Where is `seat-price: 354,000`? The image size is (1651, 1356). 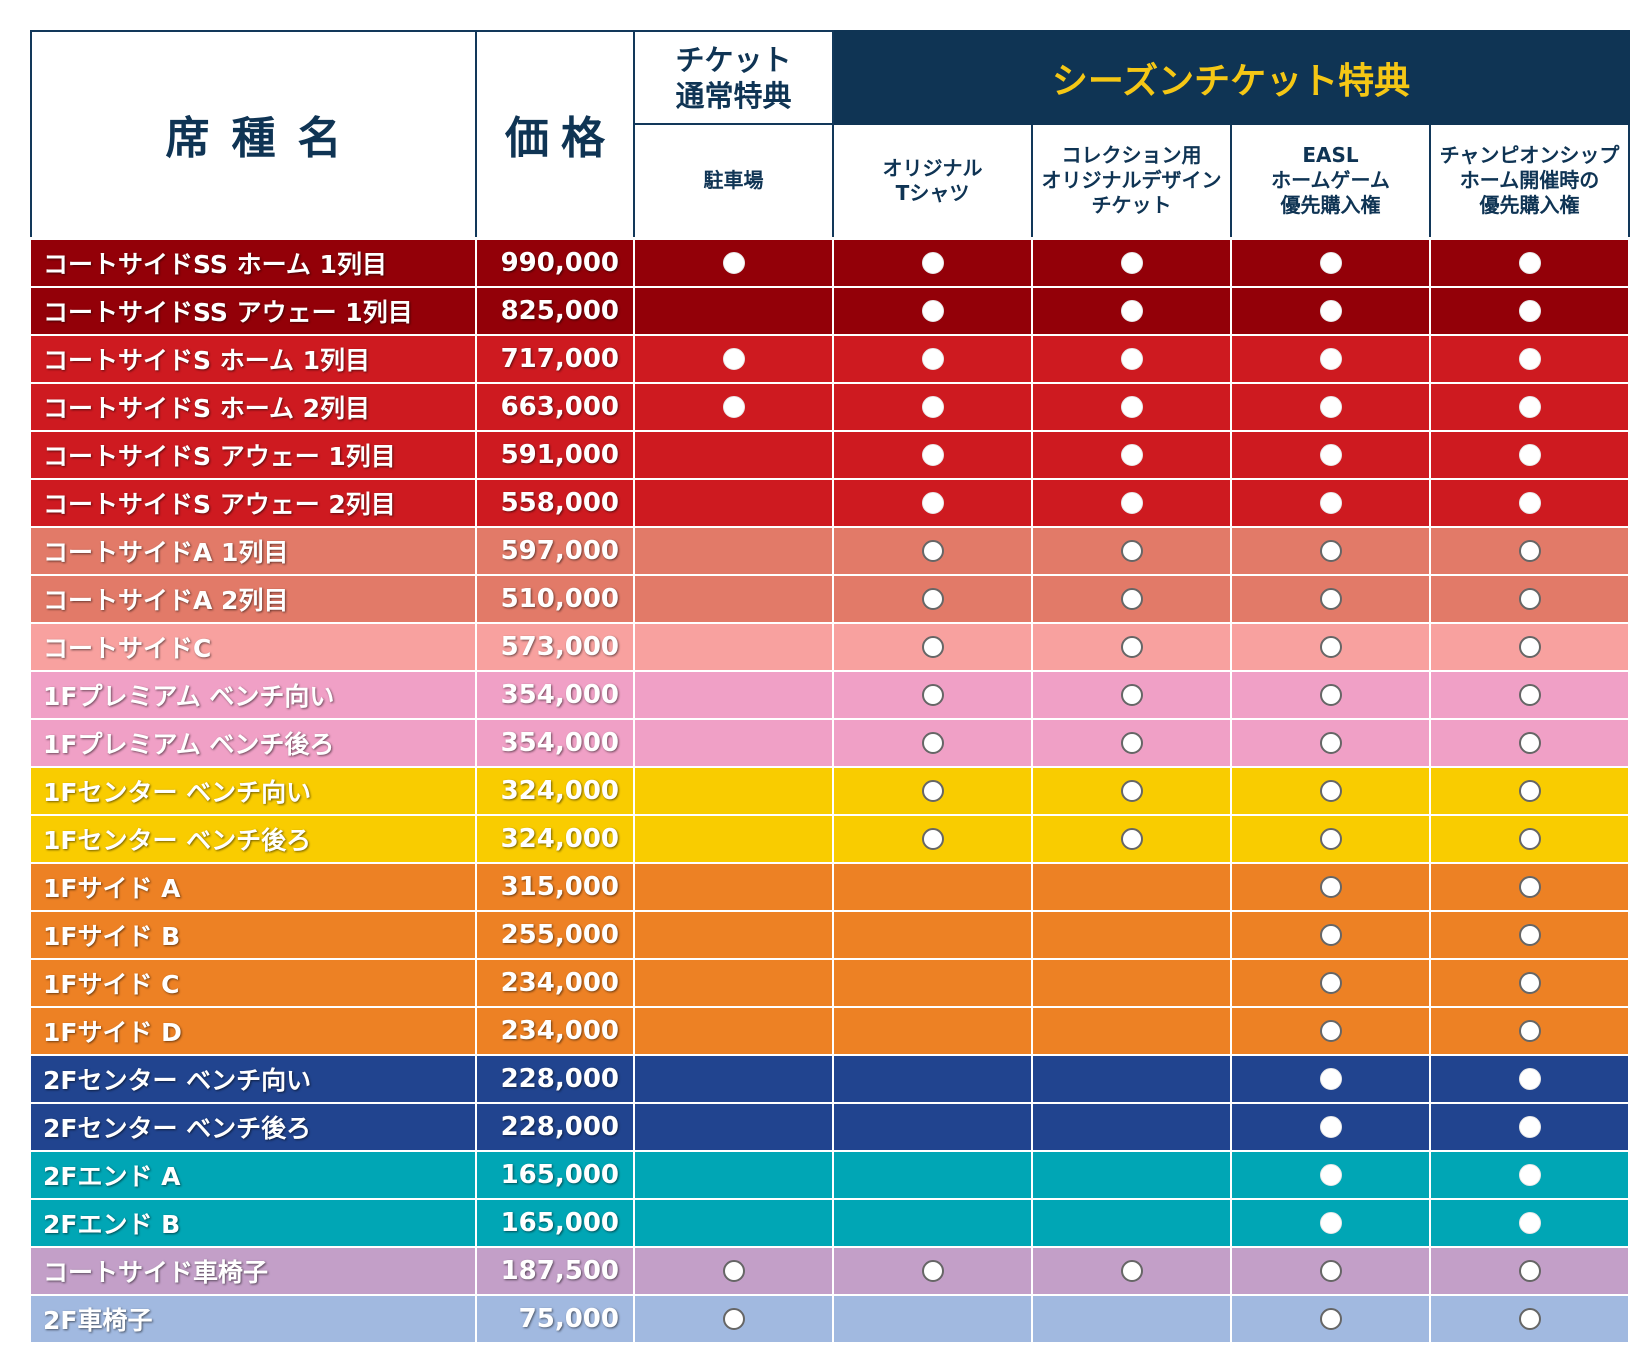
seat-price: 354,000 is located at coordinates (555, 743).